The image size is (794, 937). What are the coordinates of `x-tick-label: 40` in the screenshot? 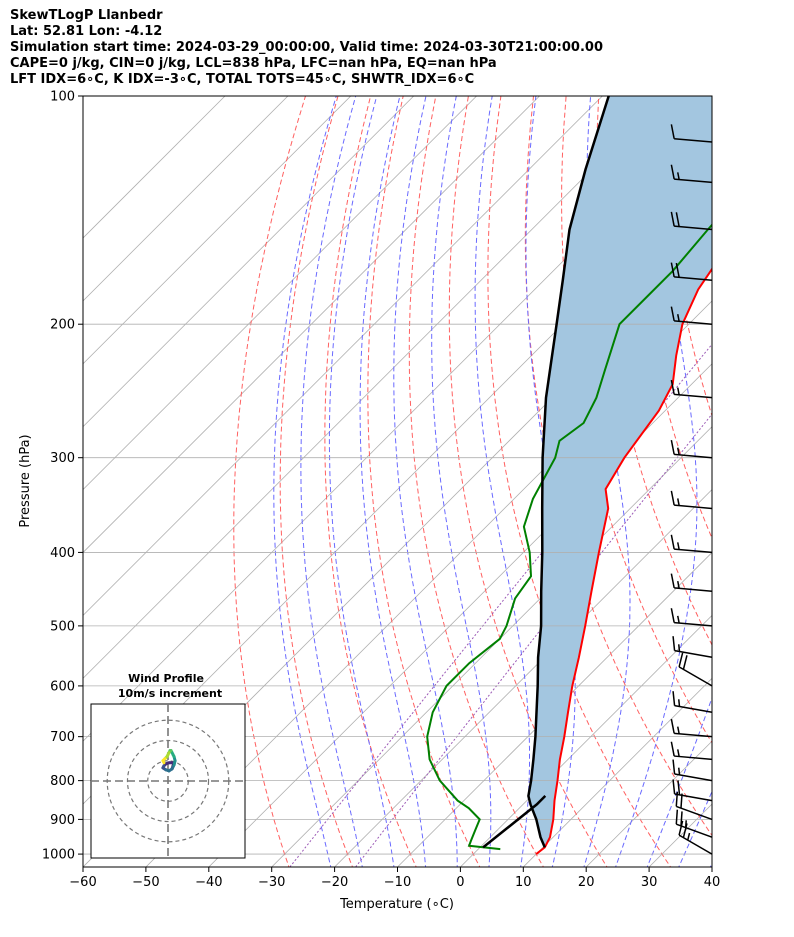 It's located at (712, 882).